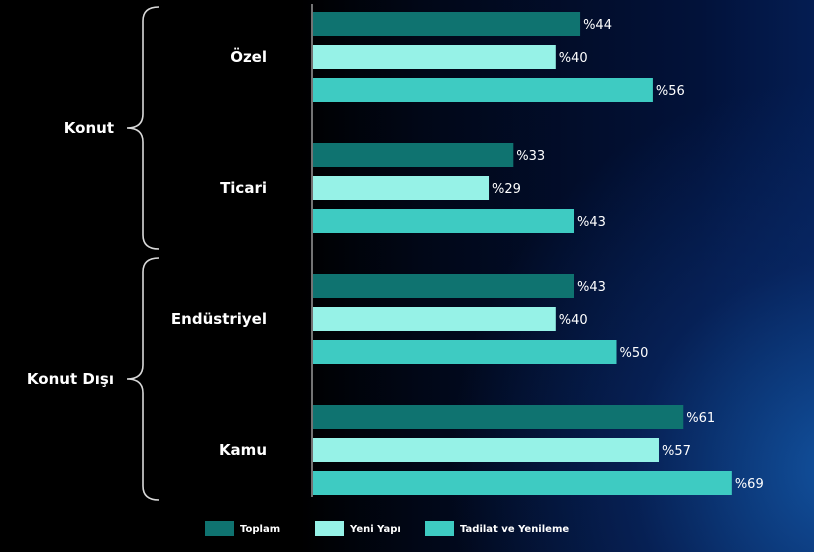 The image size is (814, 552). What do you see at coordinates (634, 353) in the screenshot?
I see `value-label: %50` at bounding box center [634, 353].